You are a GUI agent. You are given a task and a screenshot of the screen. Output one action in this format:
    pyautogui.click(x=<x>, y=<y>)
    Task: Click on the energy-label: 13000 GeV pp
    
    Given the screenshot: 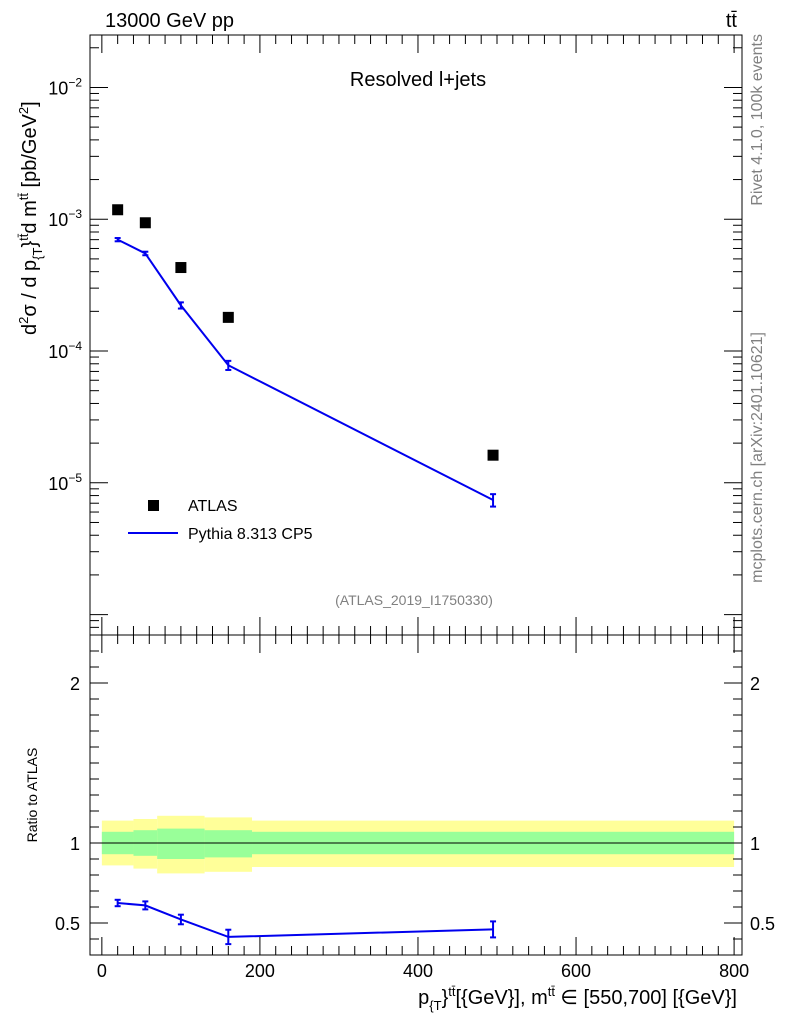 What is the action you would take?
    pyautogui.click(x=169, y=21)
    